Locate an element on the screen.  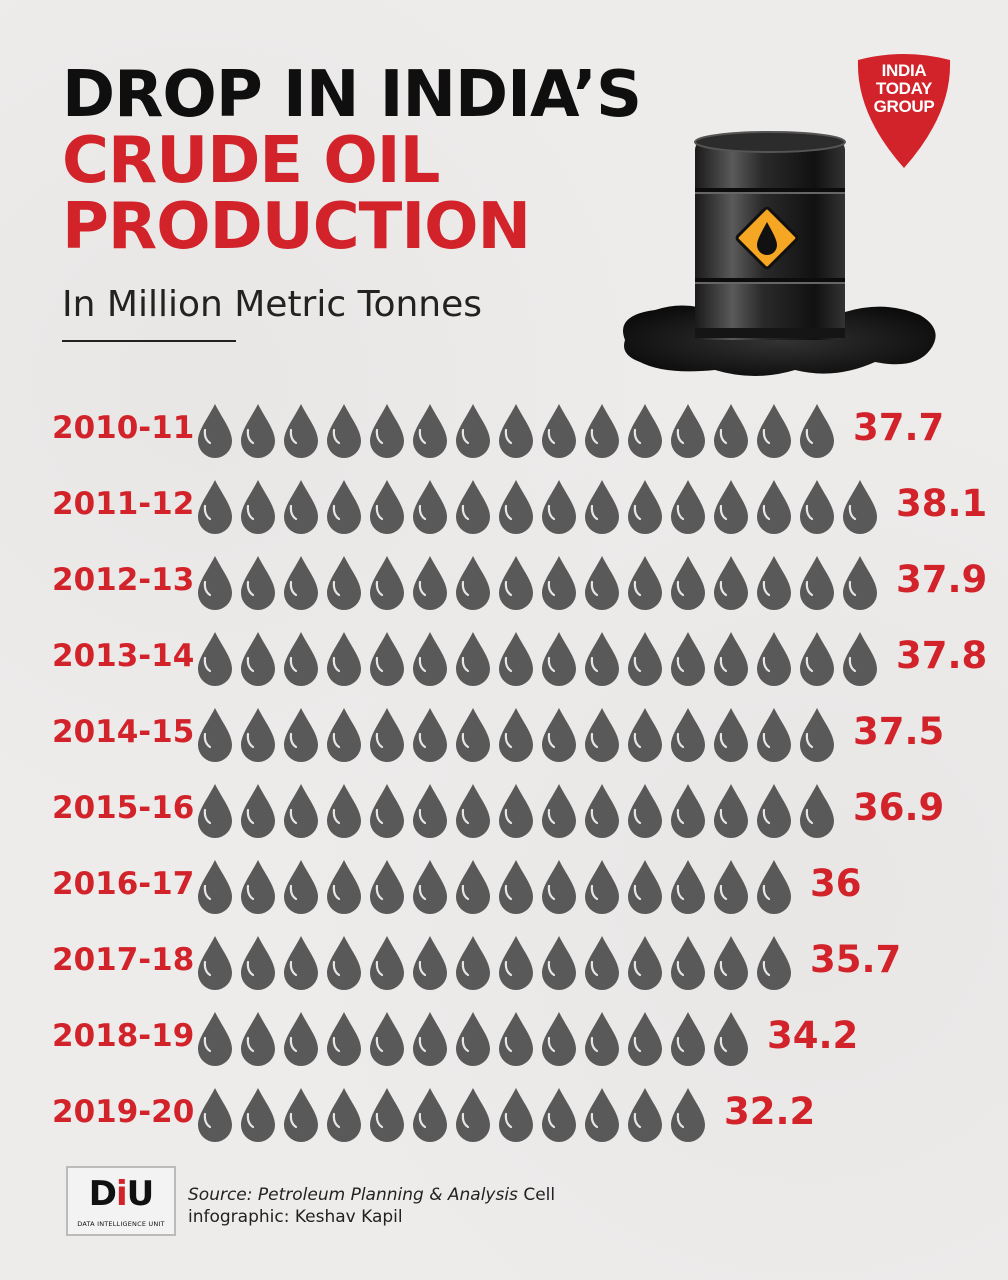
value-label: 32.2 is located at coordinates (769, 1111).